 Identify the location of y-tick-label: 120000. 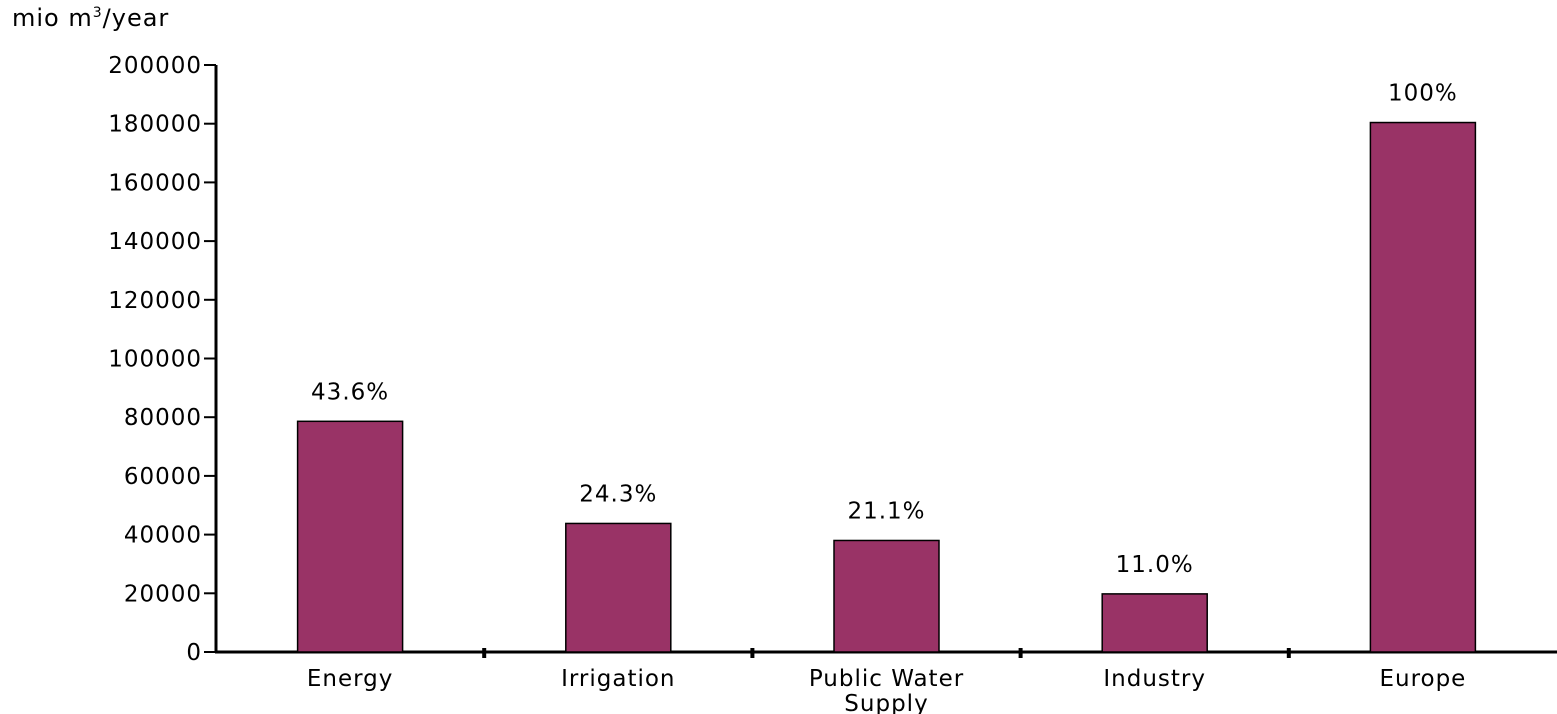
(155, 301).